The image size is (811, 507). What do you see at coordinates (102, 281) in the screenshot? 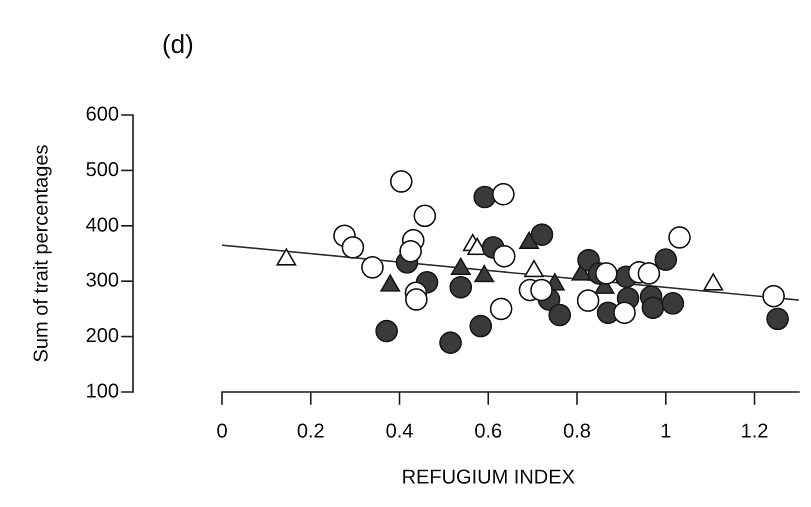
I see `y-tick-label: 300` at bounding box center [102, 281].